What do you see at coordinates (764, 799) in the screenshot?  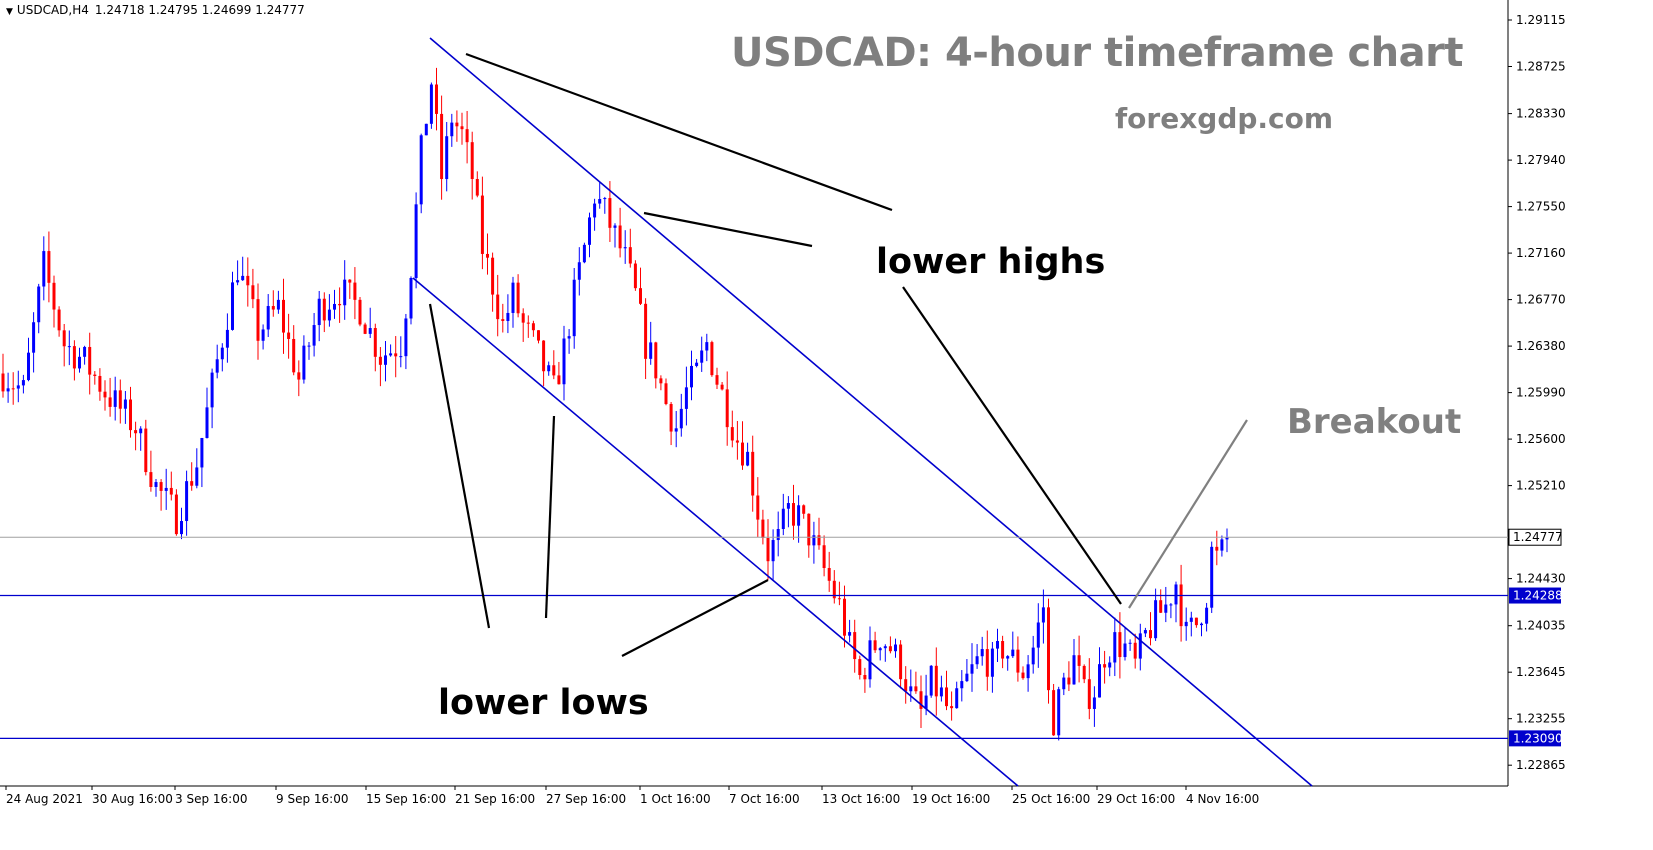 I see `x-tick-label: 7 Oct 16:00` at bounding box center [764, 799].